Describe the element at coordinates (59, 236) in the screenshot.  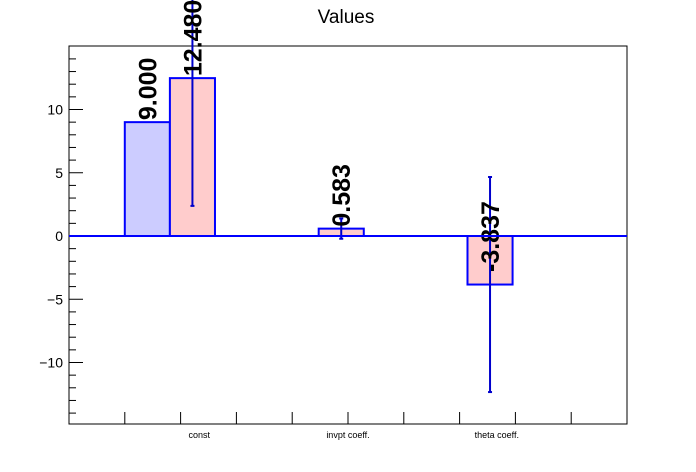
I see `y-tick-label: 0` at that location.